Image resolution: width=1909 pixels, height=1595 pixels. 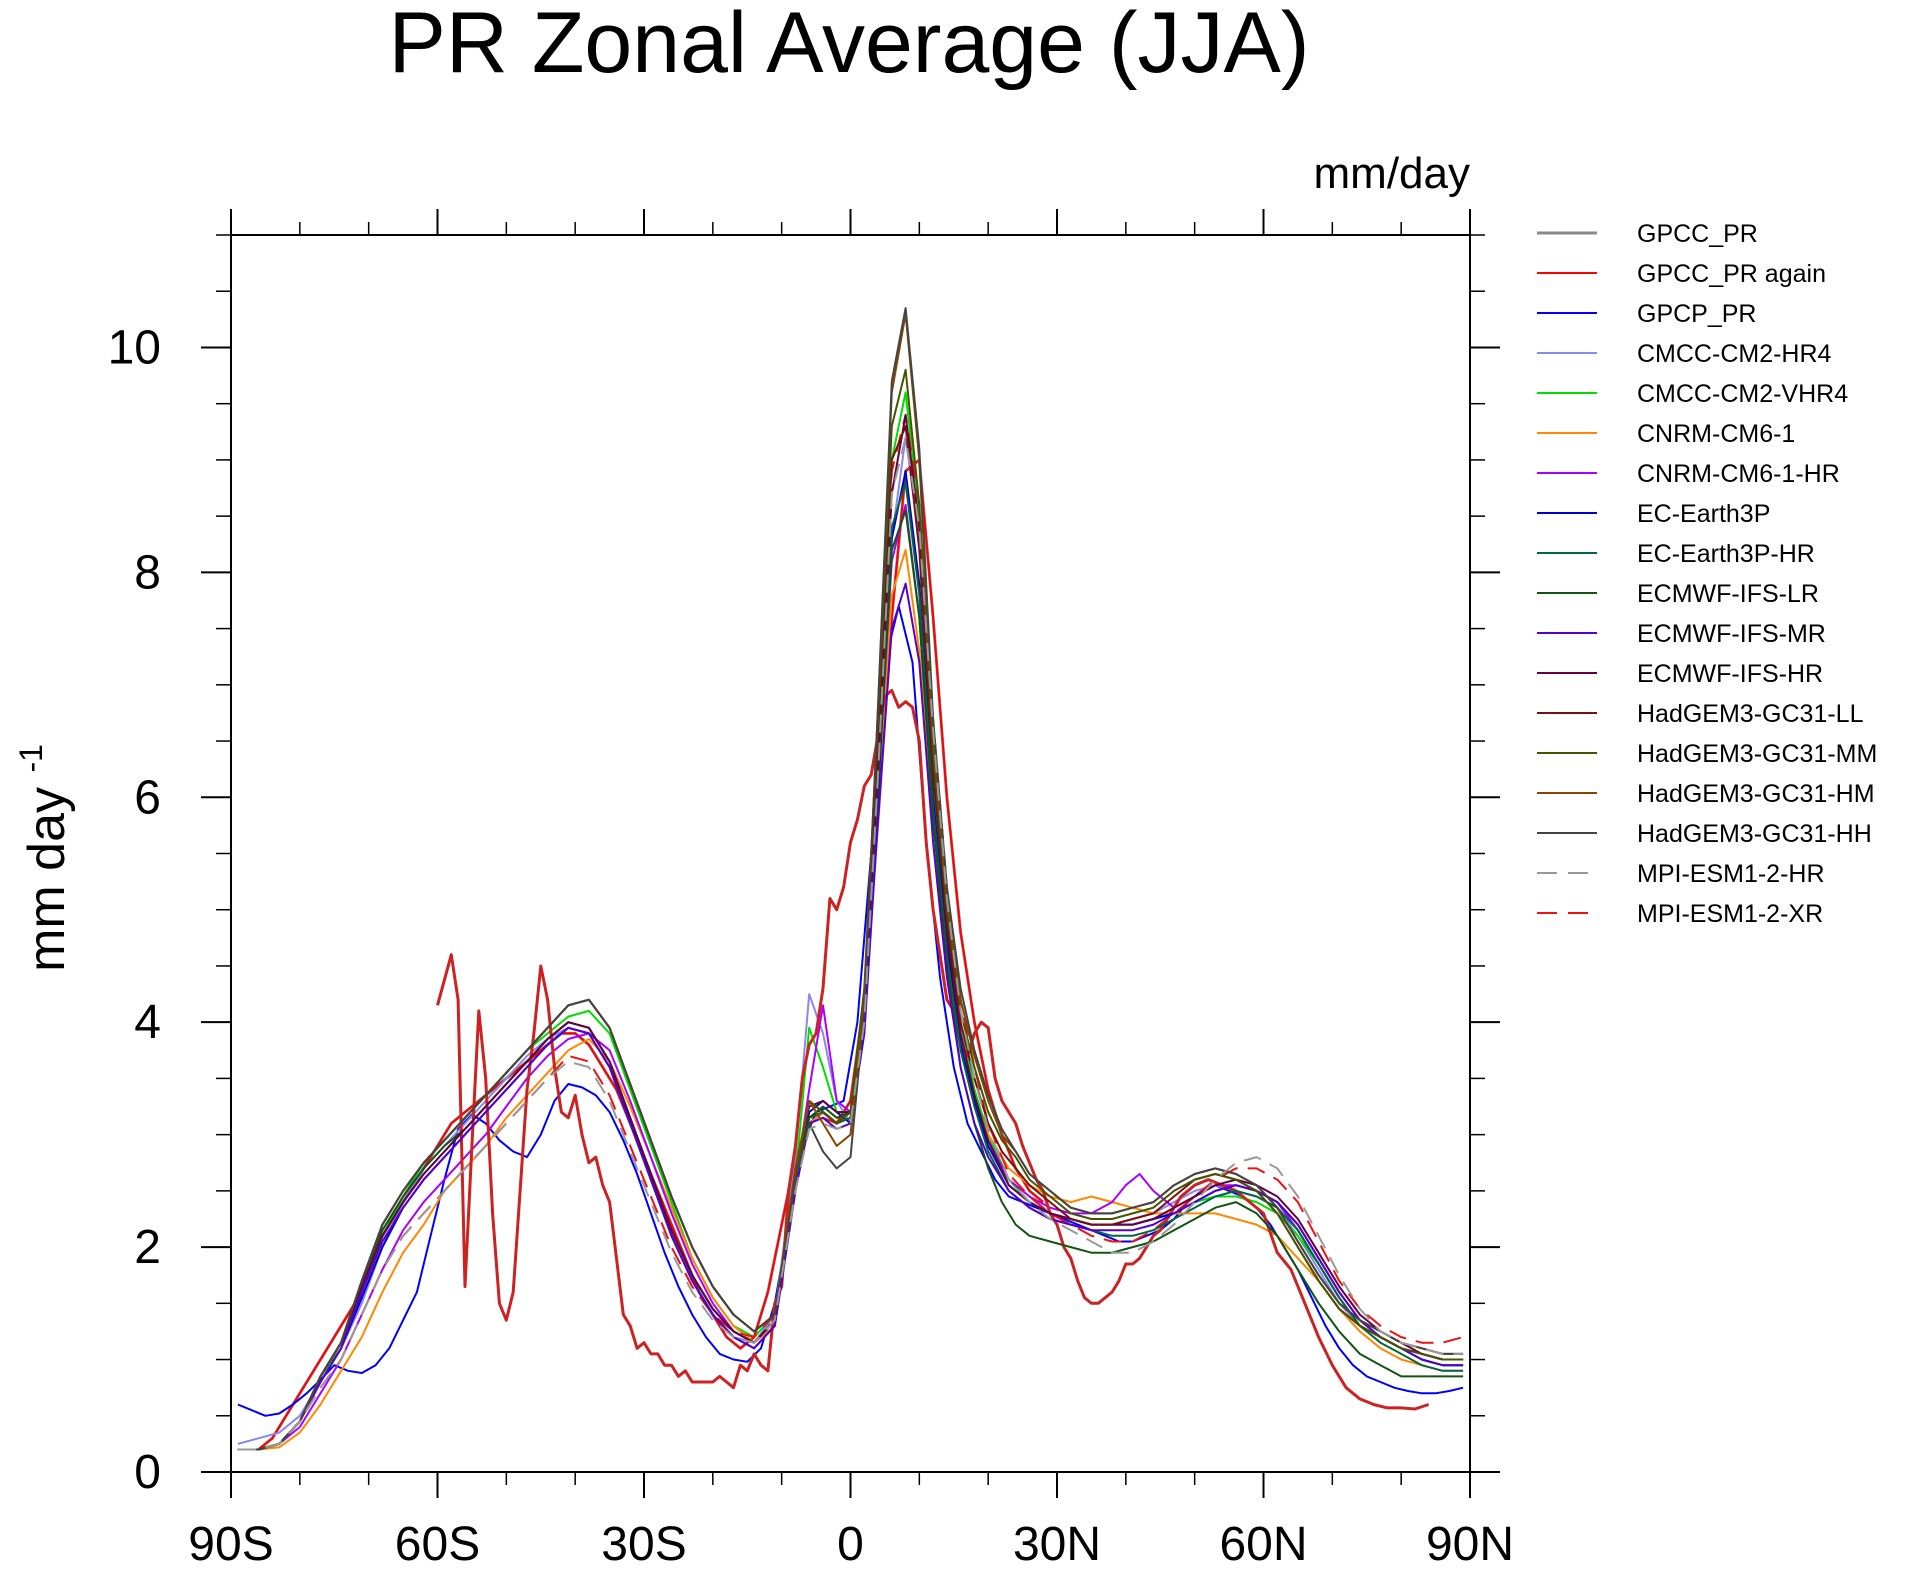 What do you see at coordinates (147, 572) in the screenshot?
I see `y-tick-label: 8` at bounding box center [147, 572].